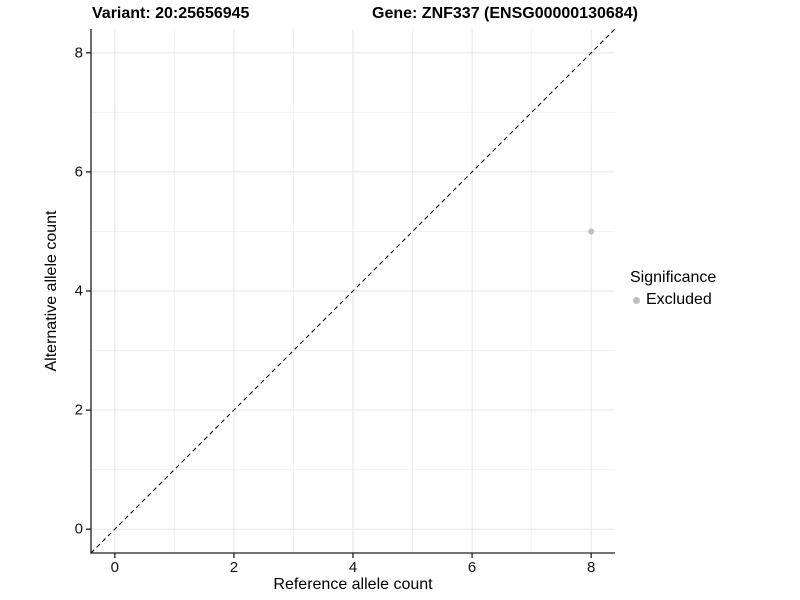 The image size is (800, 600). I want to click on x-tick-label: 8, so click(591, 567).